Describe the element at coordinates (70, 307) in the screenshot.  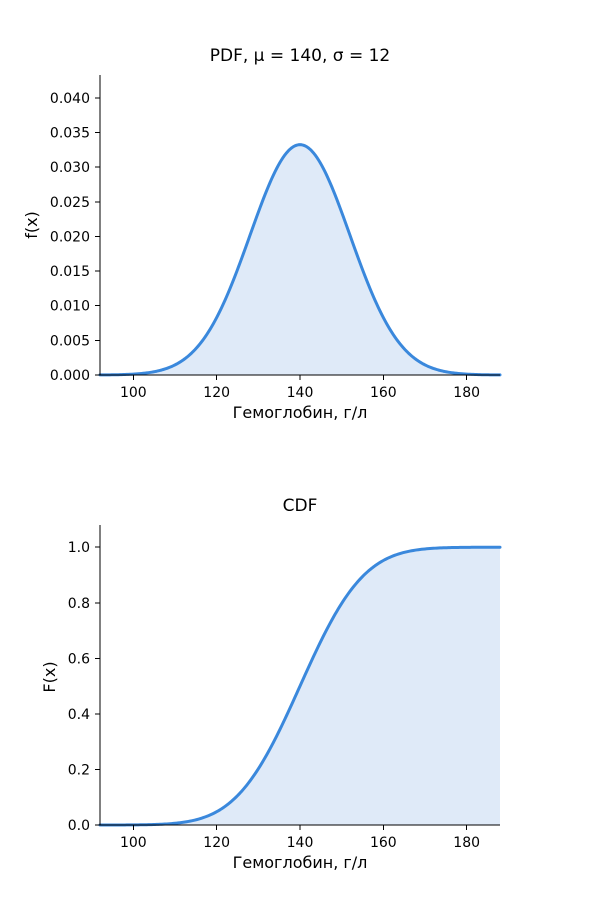
I see `pdf-y-tick-label: 0.010` at that location.